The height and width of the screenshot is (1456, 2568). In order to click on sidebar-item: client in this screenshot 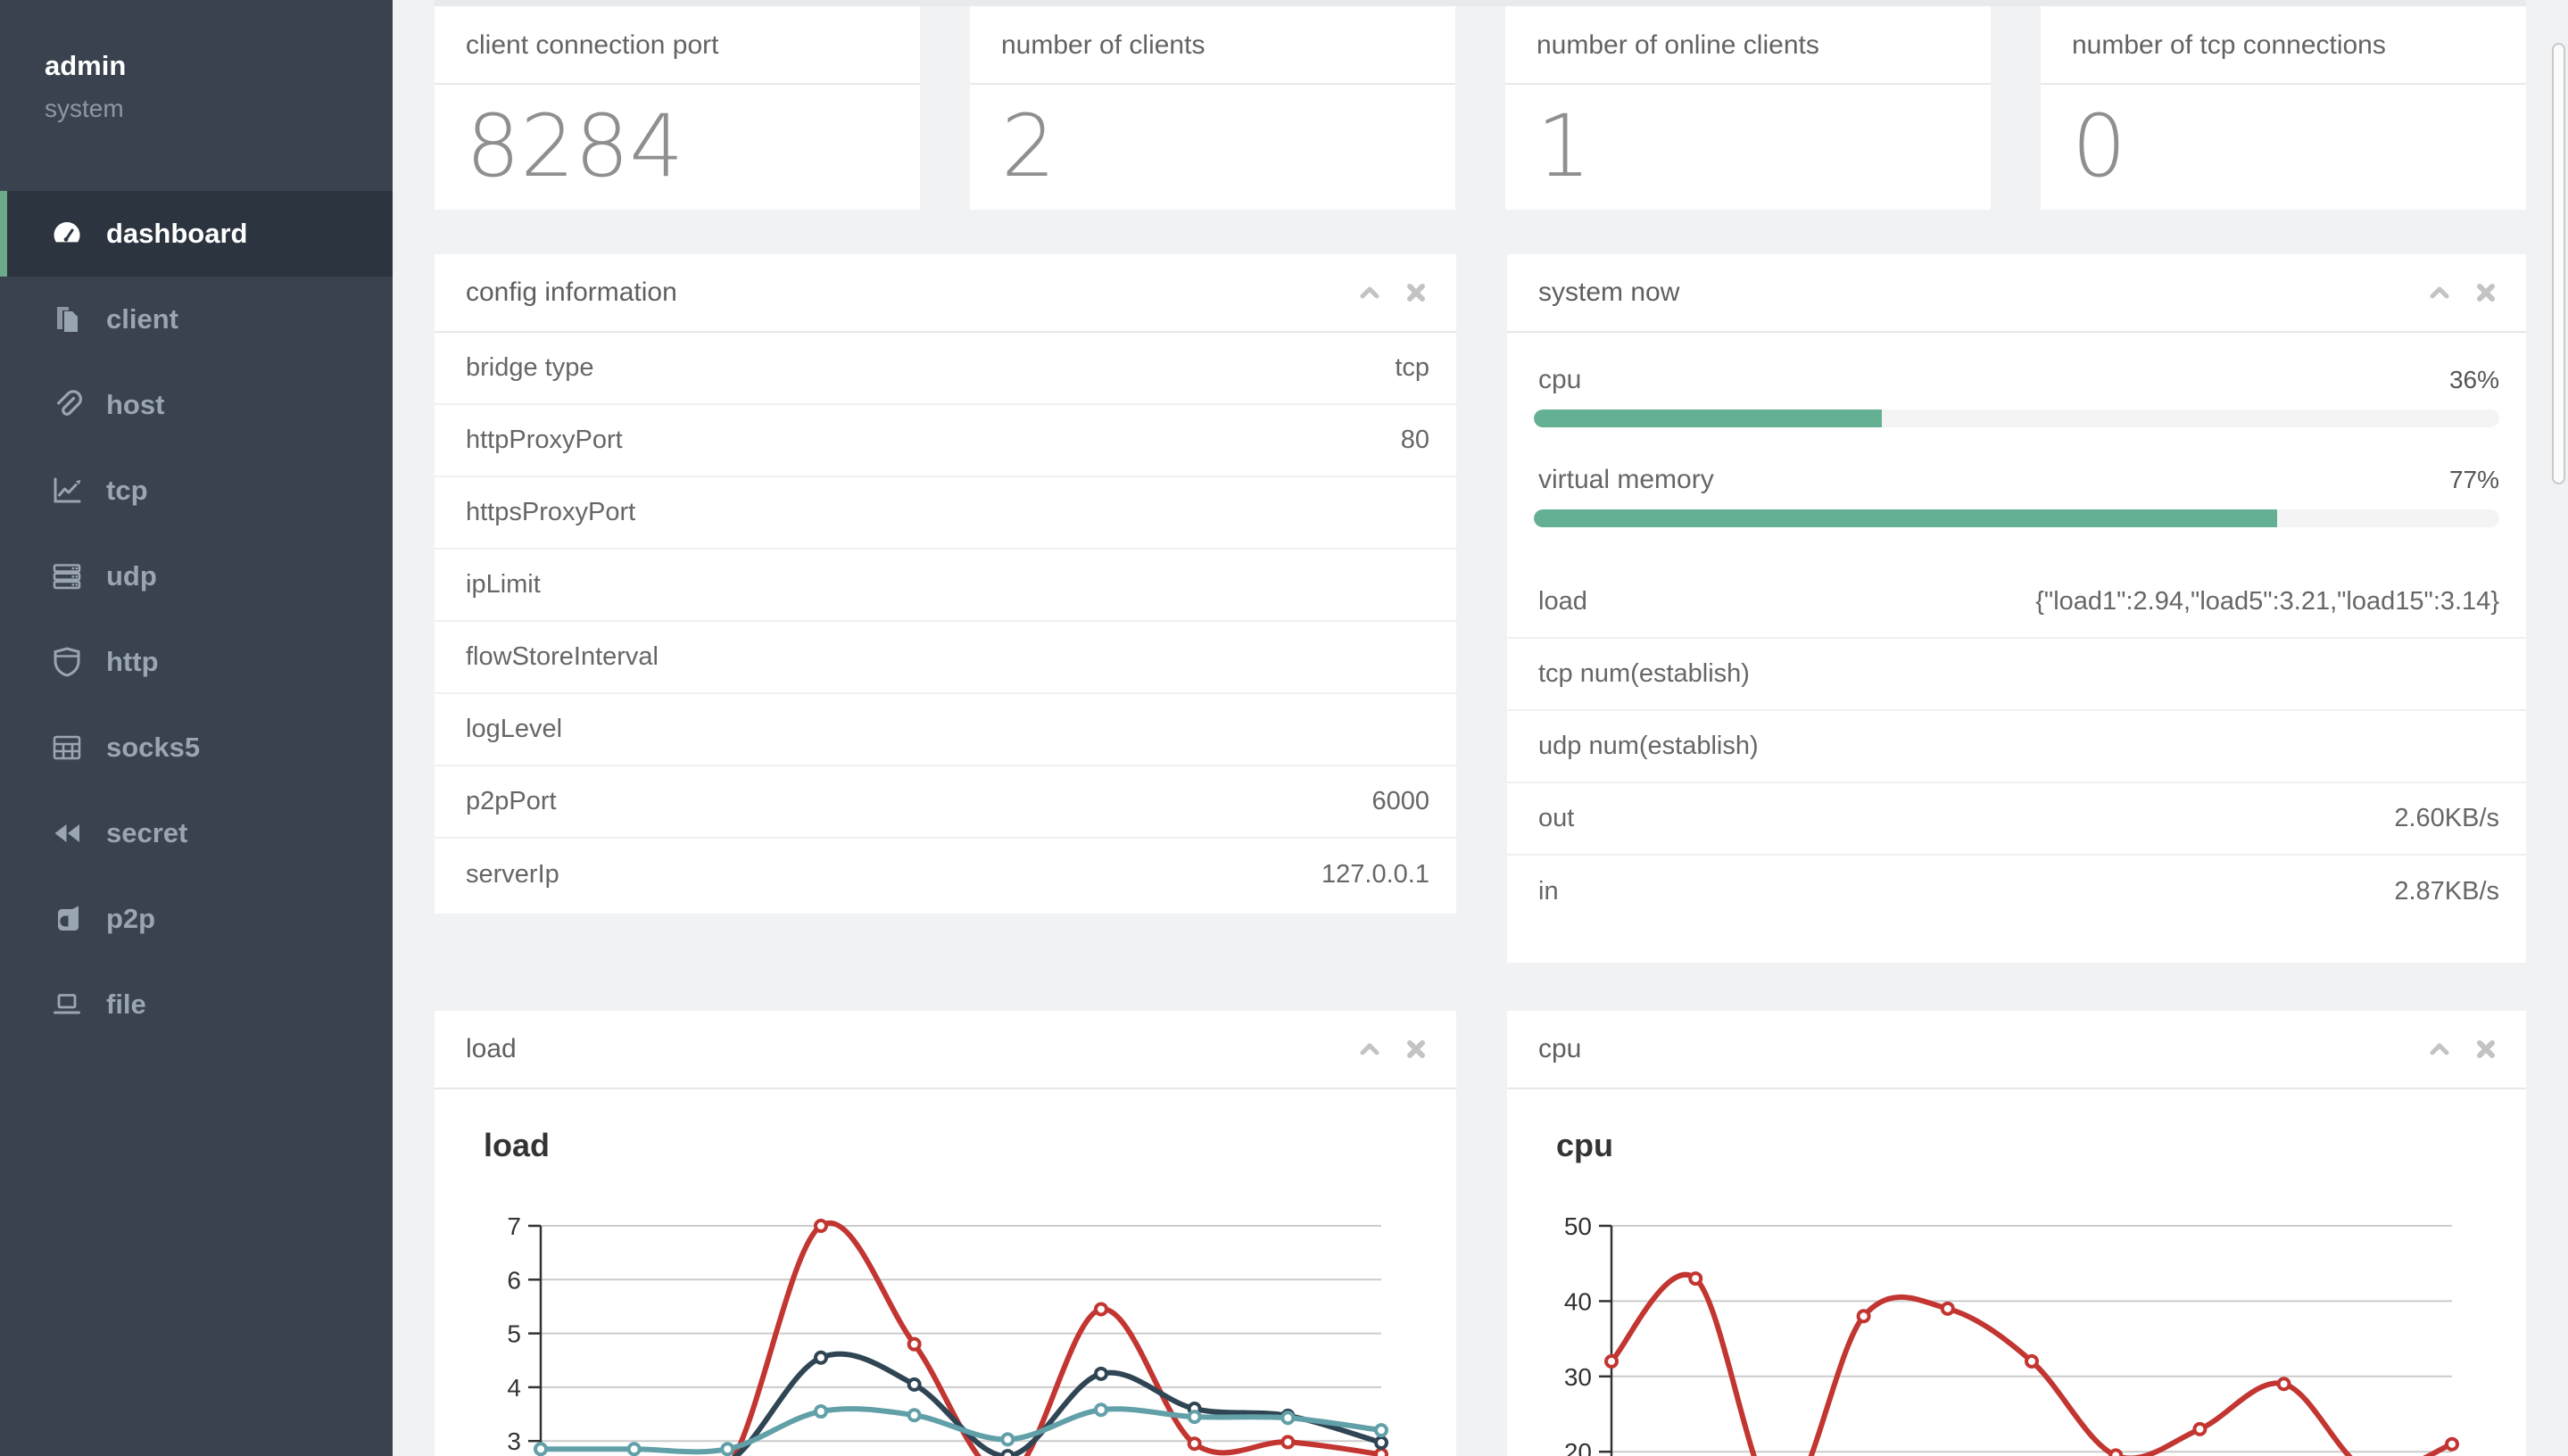, I will do `click(196, 319)`.